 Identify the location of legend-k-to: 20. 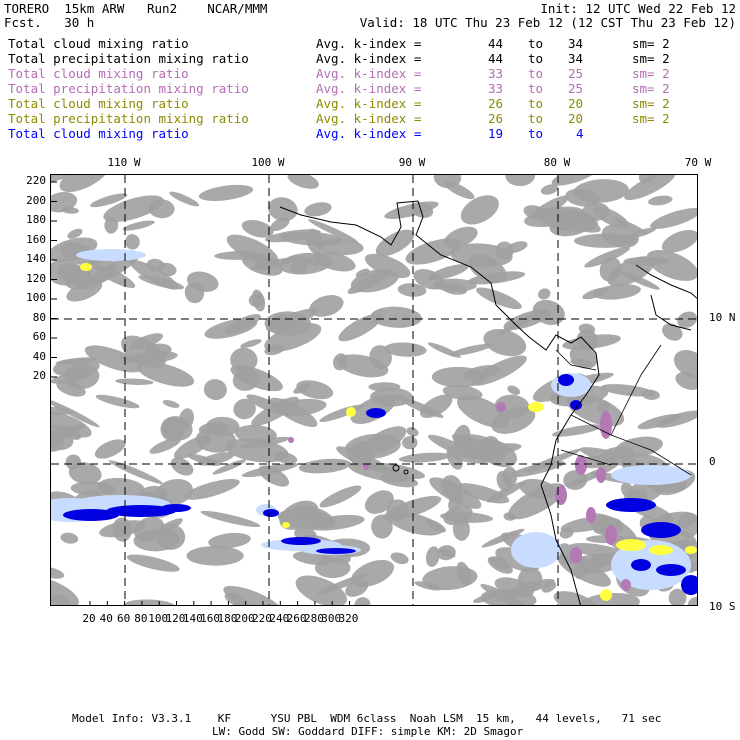
(576, 118).